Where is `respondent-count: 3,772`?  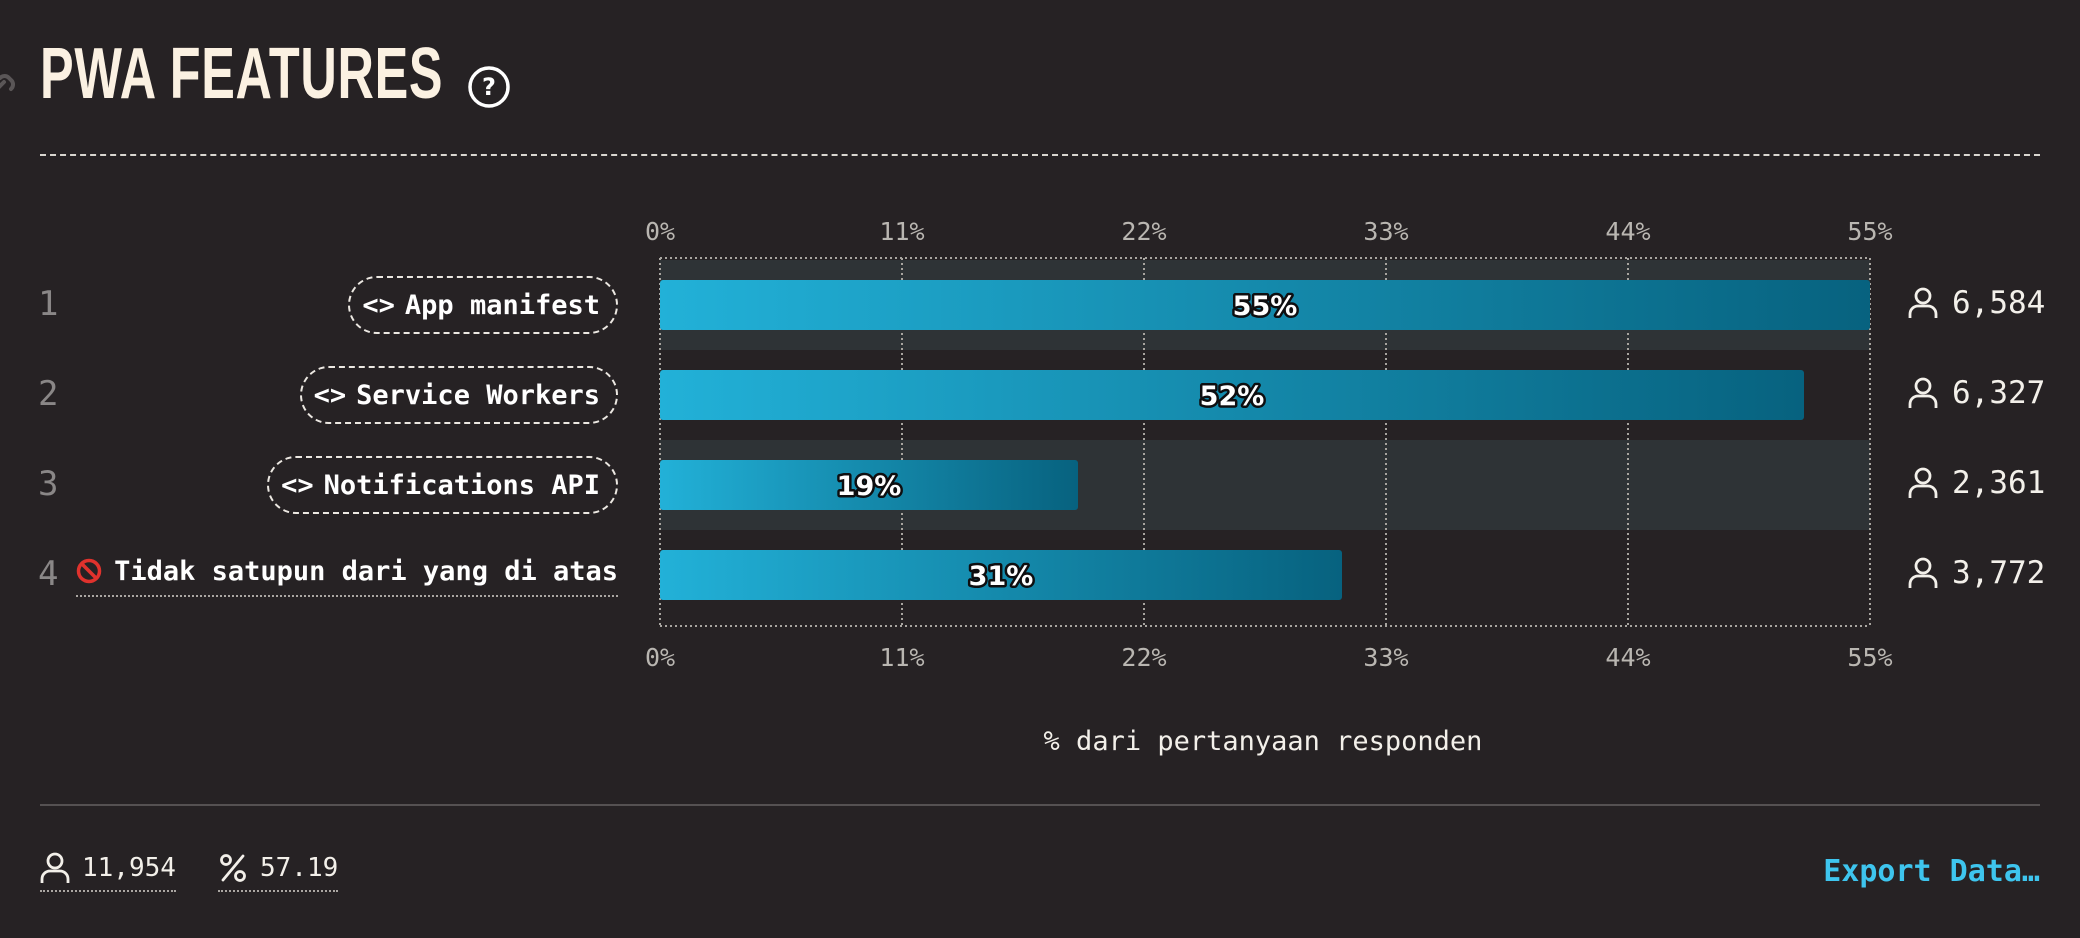 respondent-count: 3,772 is located at coordinates (1976, 573).